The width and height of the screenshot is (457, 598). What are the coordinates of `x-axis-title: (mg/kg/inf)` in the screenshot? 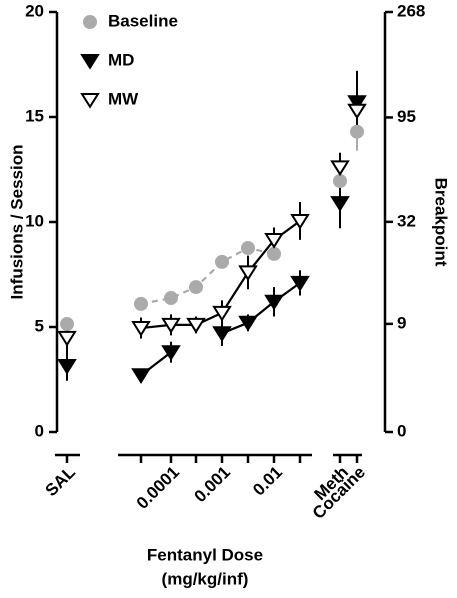 It's located at (205, 578).